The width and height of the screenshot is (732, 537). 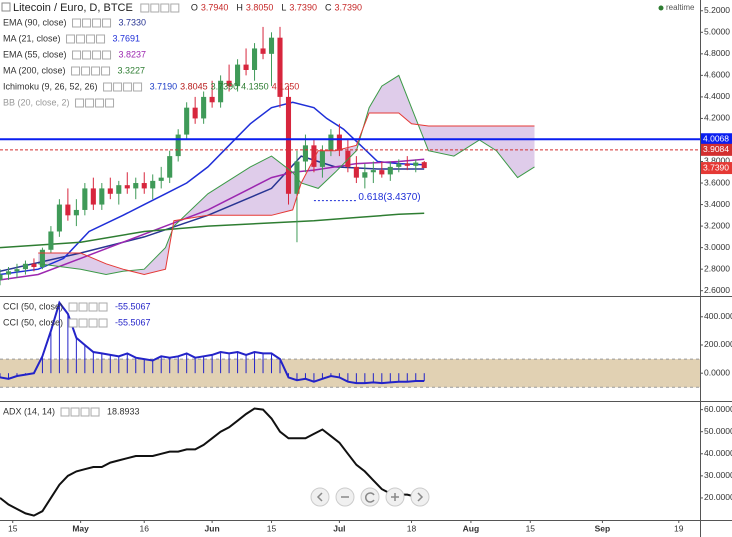 I want to click on x-tick-label: 19, so click(x=679, y=528).